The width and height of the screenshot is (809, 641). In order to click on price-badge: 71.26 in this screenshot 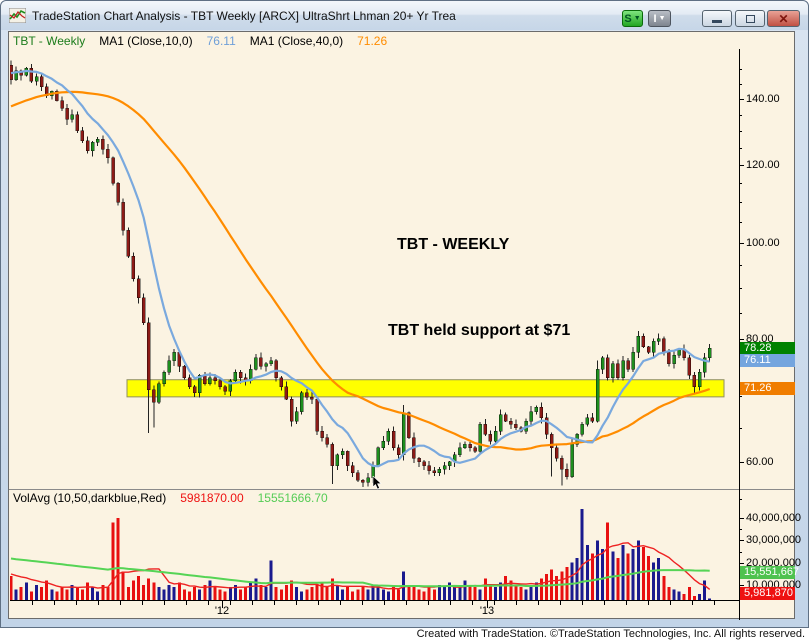, I will do `click(767, 388)`.